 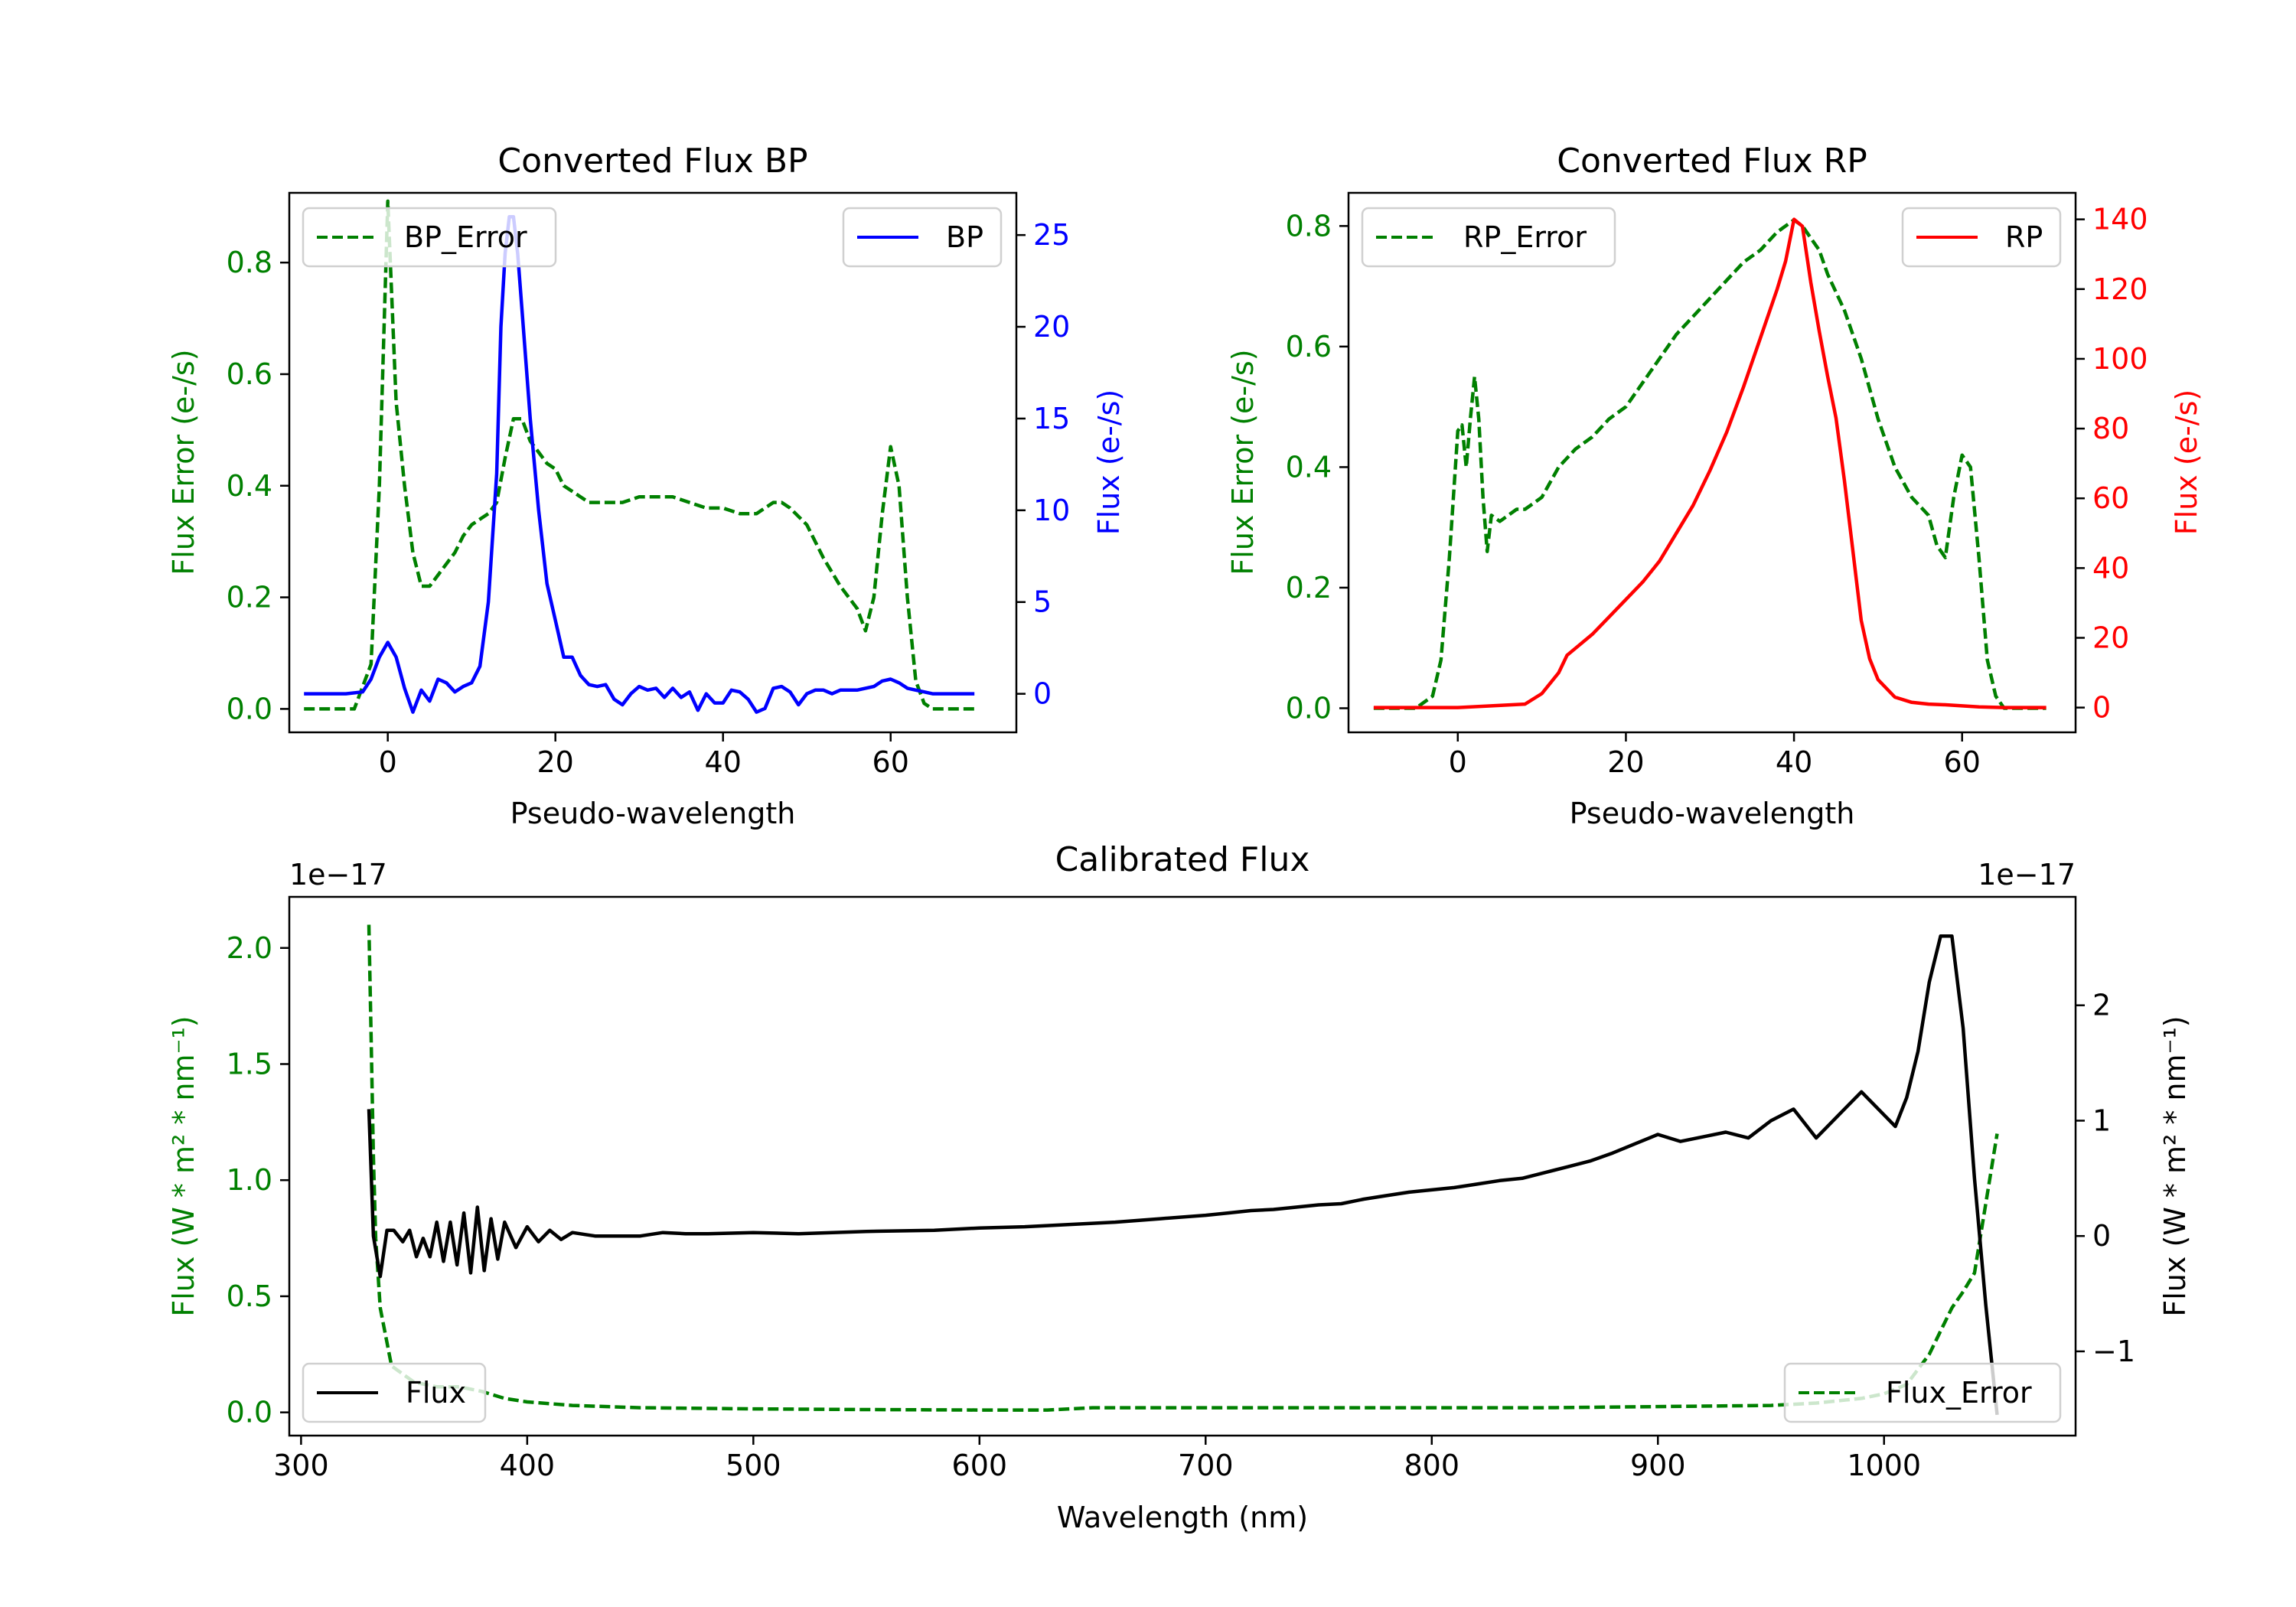 What do you see at coordinates (2110, 498) in the screenshot?
I see `rp-ytick-right-label: 60` at bounding box center [2110, 498].